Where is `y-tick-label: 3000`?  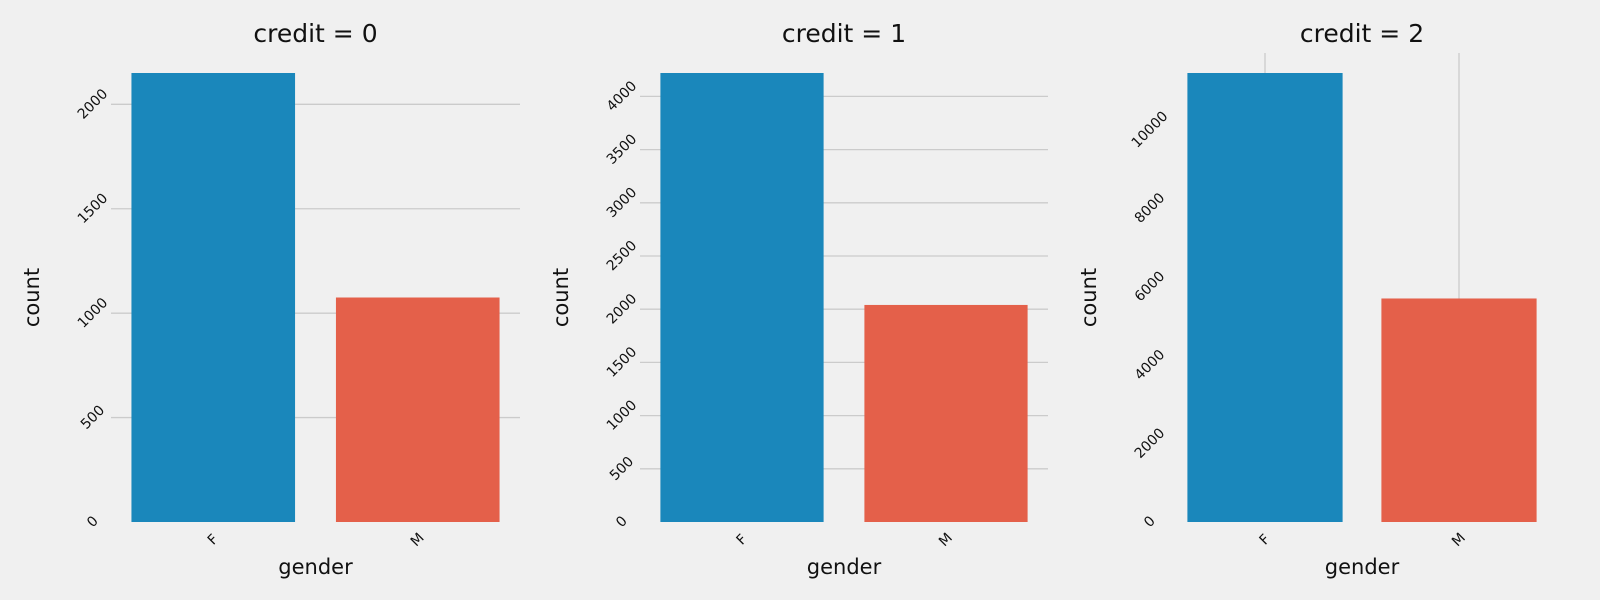 y-tick-label: 3000 is located at coordinates (622, 203).